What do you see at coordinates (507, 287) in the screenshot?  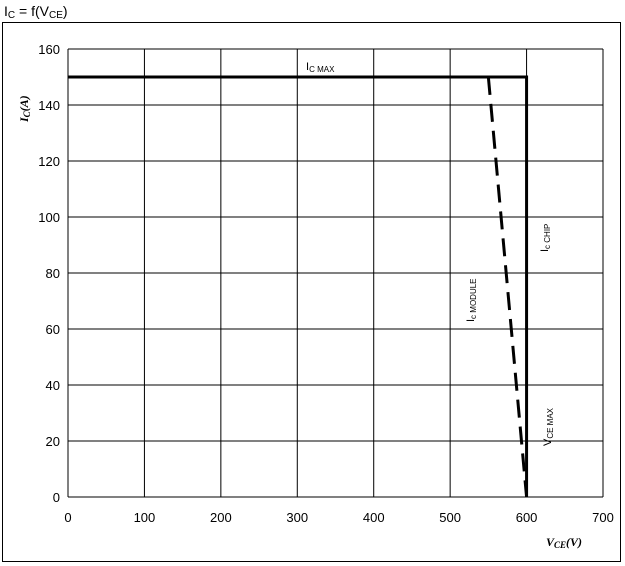 I see `series-line-module` at bounding box center [507, 287].